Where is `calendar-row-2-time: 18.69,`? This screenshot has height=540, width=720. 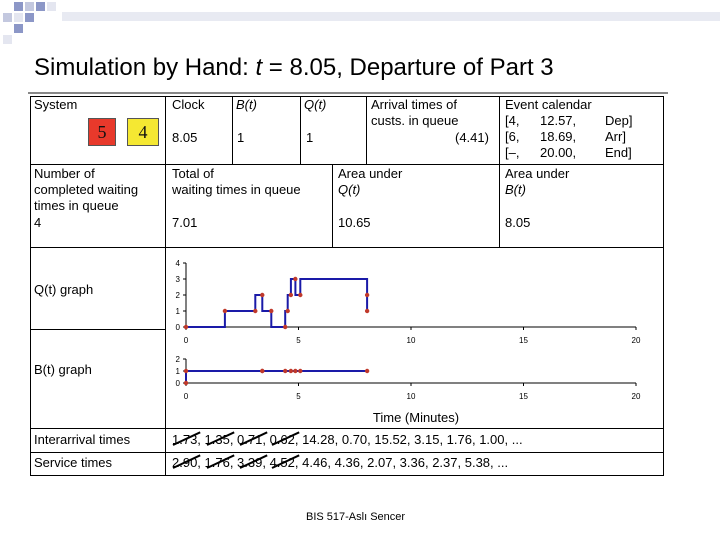
calendar-row-2-time: 18.69, is located at coordinates (558, 136).